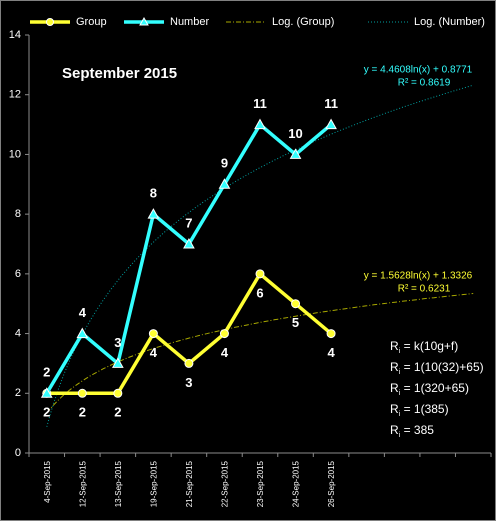 The width and height of the screenshot is (496, 521). I want to click on annotation: Ri = 1(320+65), so click(429, 389).